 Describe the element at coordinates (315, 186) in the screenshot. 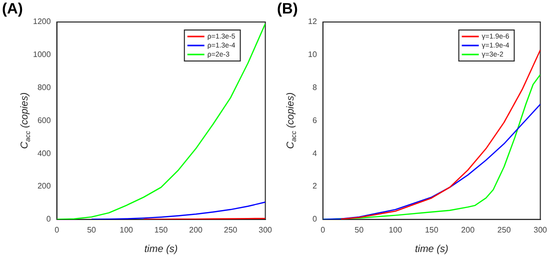

I see `y-tick-label: 2` at that location.